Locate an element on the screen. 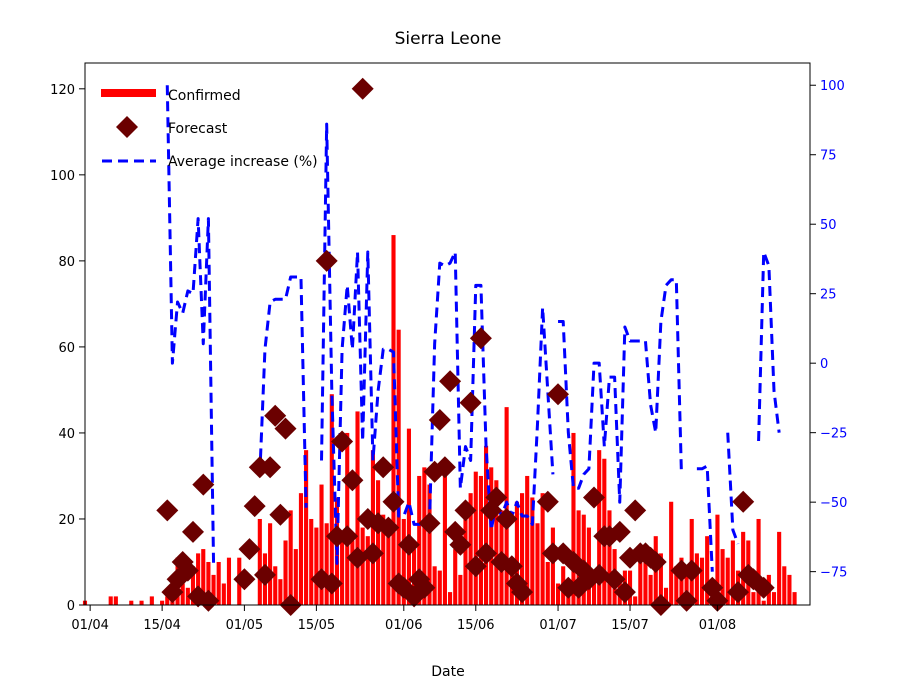  y-tick-label: 100 is located at coordinates (62, 176).